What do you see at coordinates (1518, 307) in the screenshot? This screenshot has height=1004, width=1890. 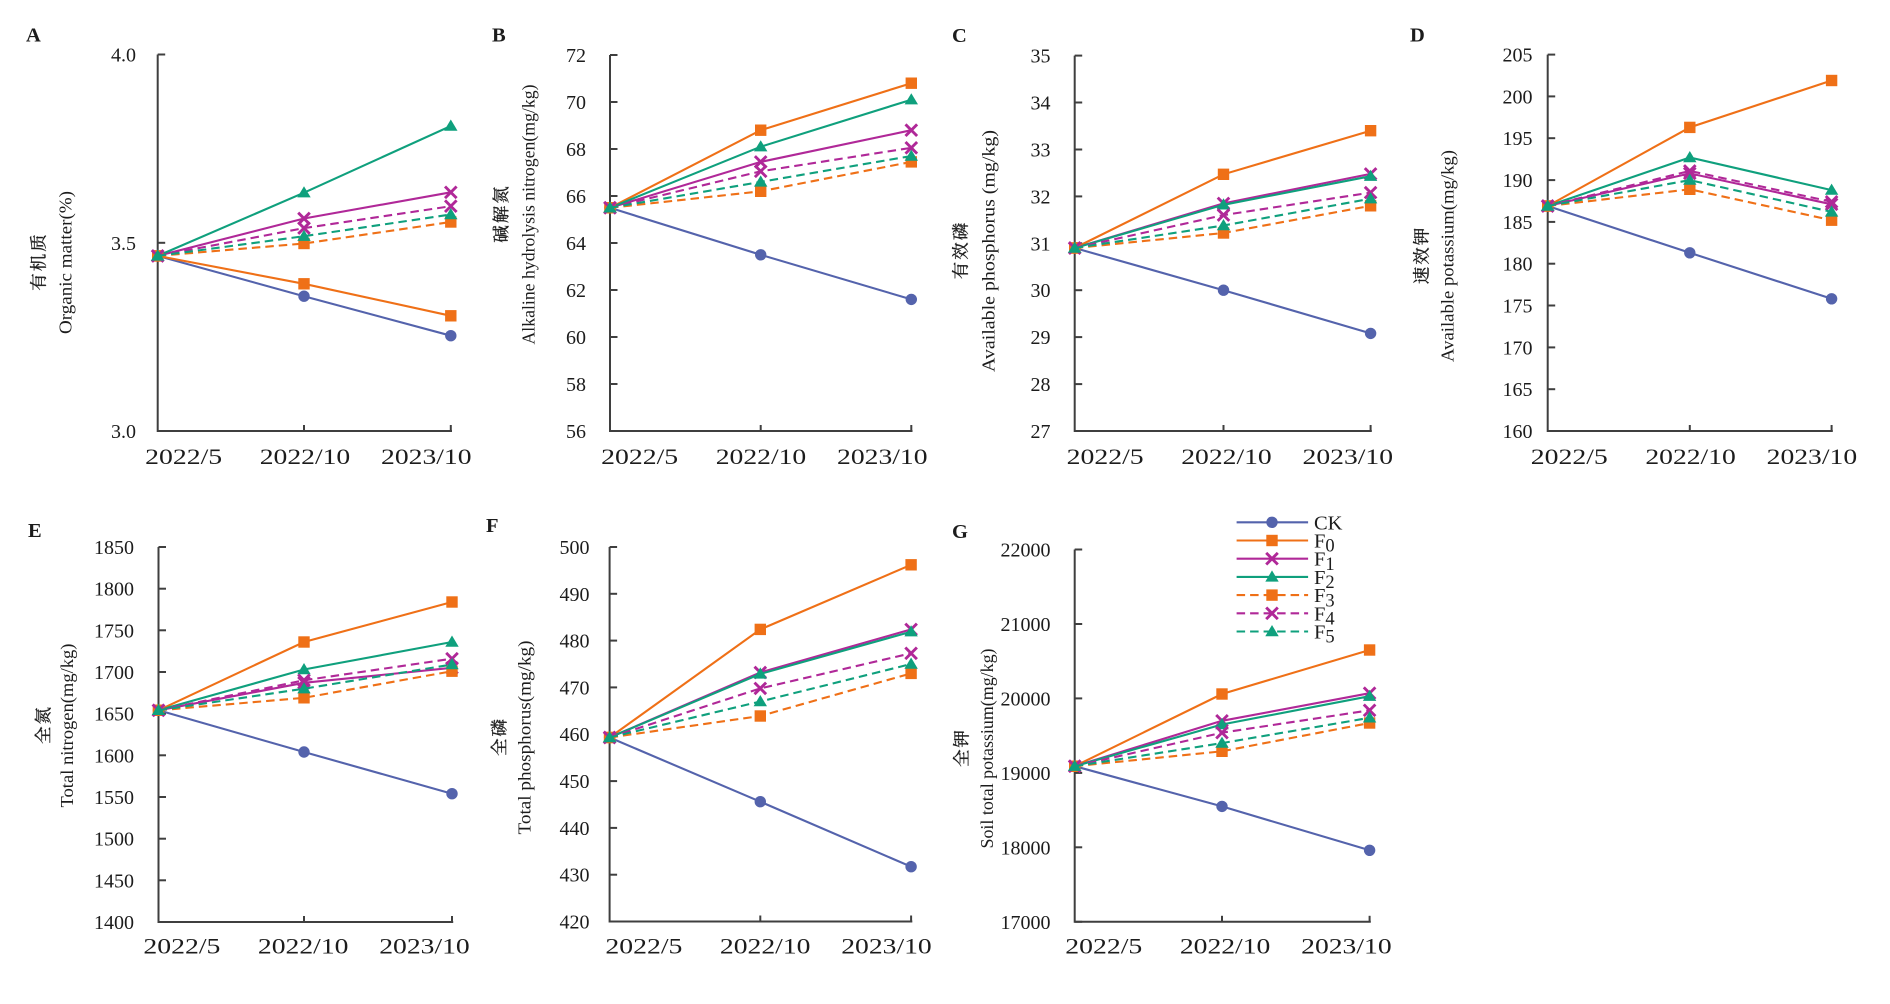 I see `svg-text: 175` at bounding box center [1518, 307].